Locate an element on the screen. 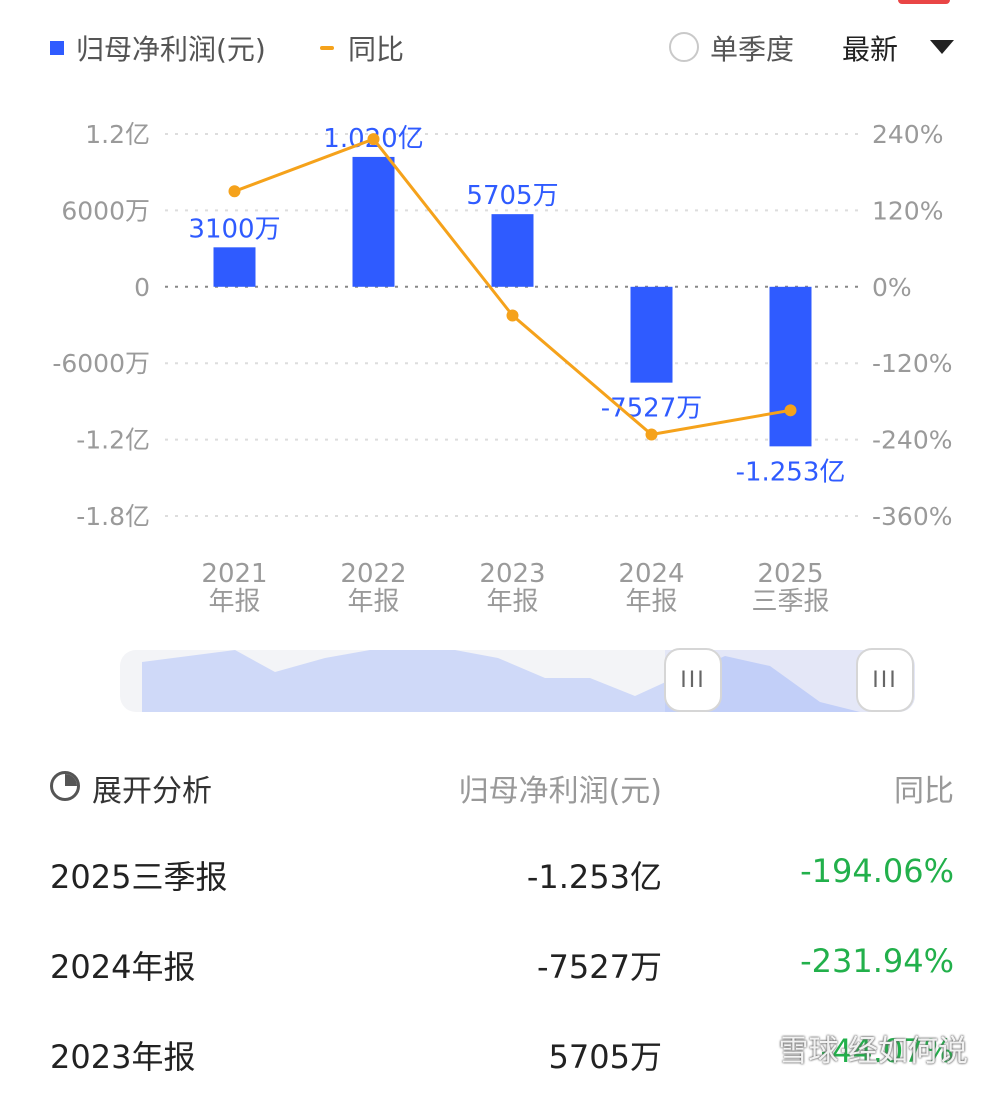 This screenshot has width=990, height=1100. bar-data-label: -1.253亿 is located at coordinates (791, 472).